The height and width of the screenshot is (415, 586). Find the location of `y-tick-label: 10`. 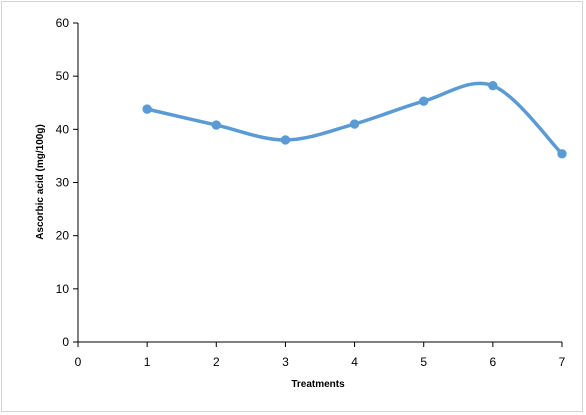

y-tick-label: 10 is located at coordinates (63, 289).